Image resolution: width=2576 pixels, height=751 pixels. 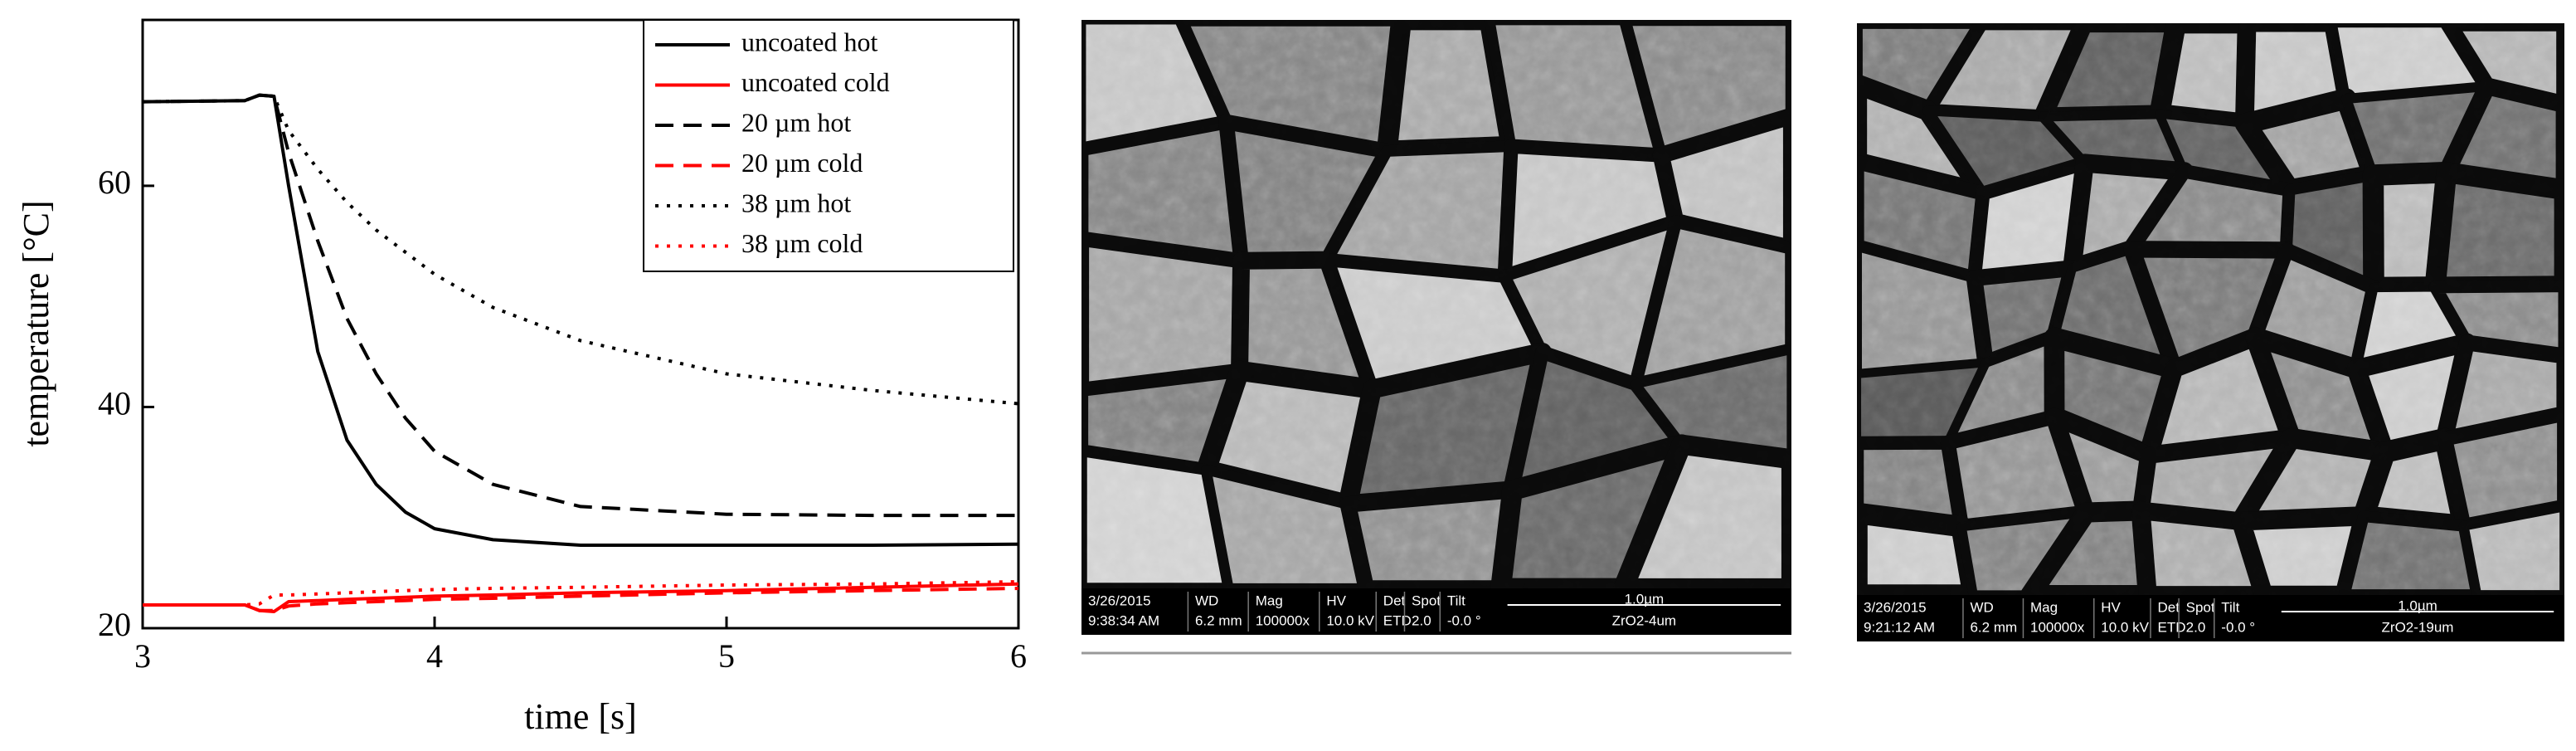 I want to click on legend-label: 20 µm cold, so click(x=802, y=163).